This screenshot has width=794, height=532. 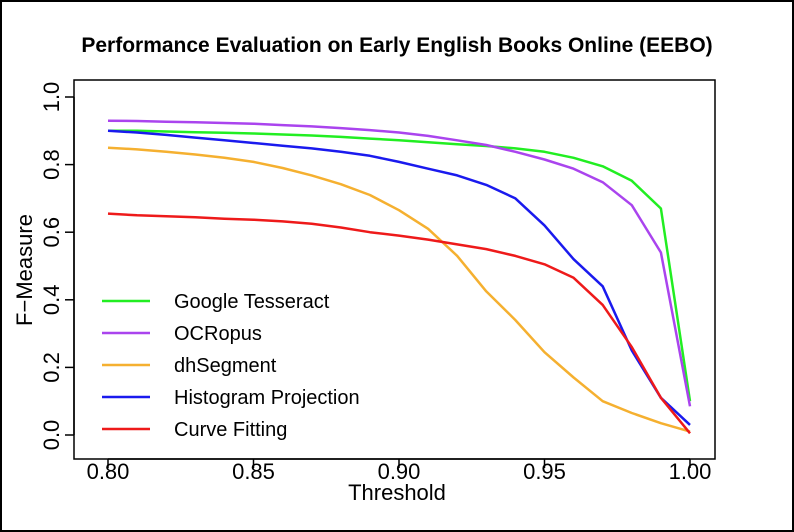 What do you see at coordinates (57, 266) in the screenshot?
I see `y-axis: 0.0 0.2 0.4 0.6 0.8 1.0` at bounding box center [57, 266].